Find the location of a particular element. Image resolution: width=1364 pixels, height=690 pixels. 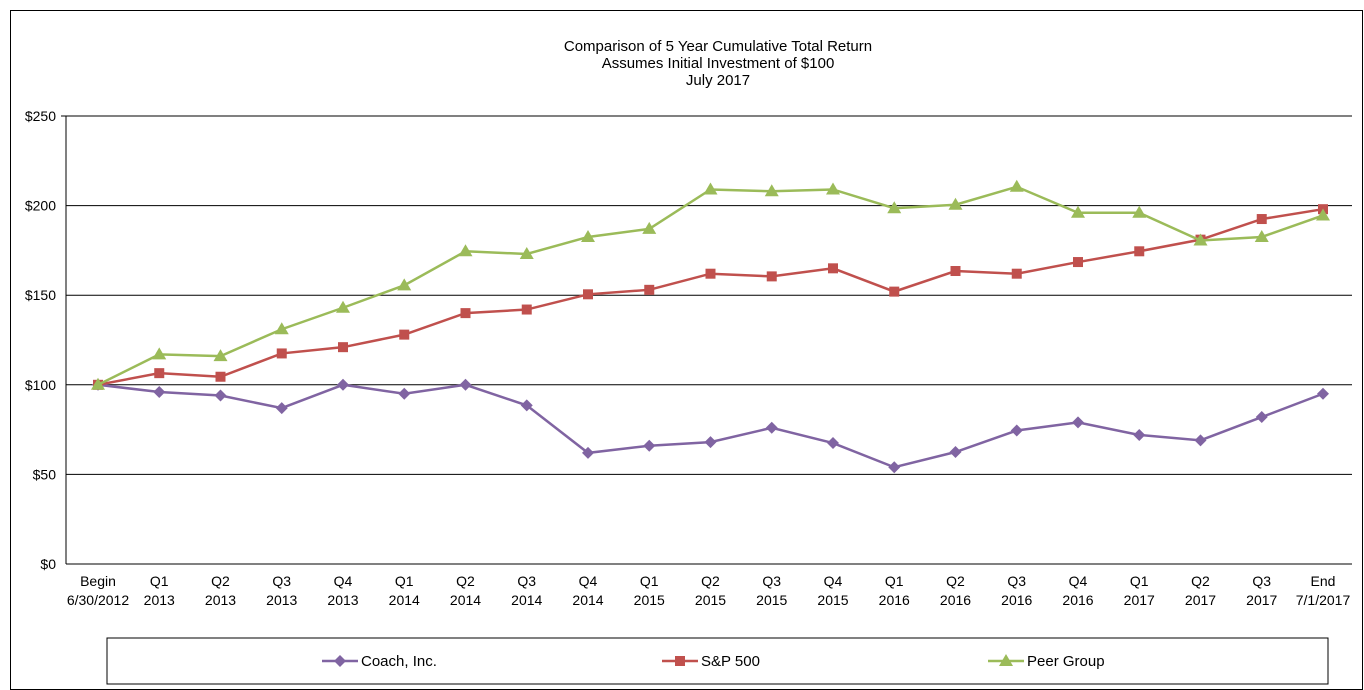

x-tick-label: Q1 2016 is located at coordinates (894, 590).